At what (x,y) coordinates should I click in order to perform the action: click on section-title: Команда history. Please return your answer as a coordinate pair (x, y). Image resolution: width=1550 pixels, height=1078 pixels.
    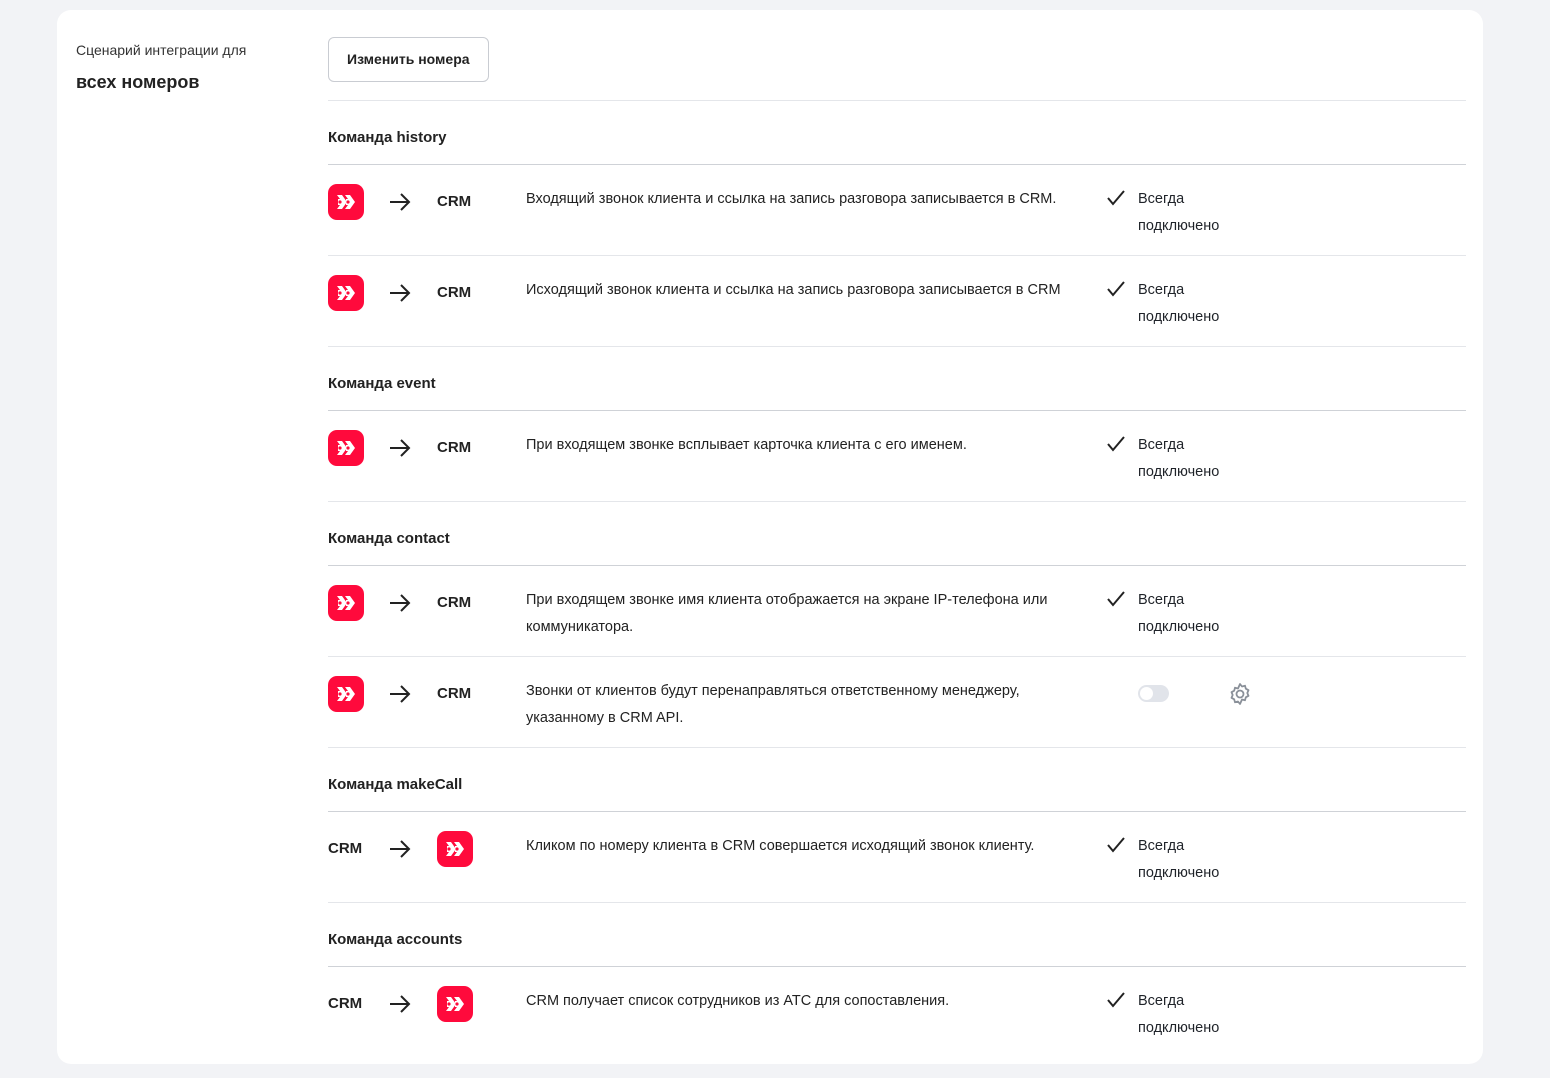
    Looking at the image, I should click on (897, 133).